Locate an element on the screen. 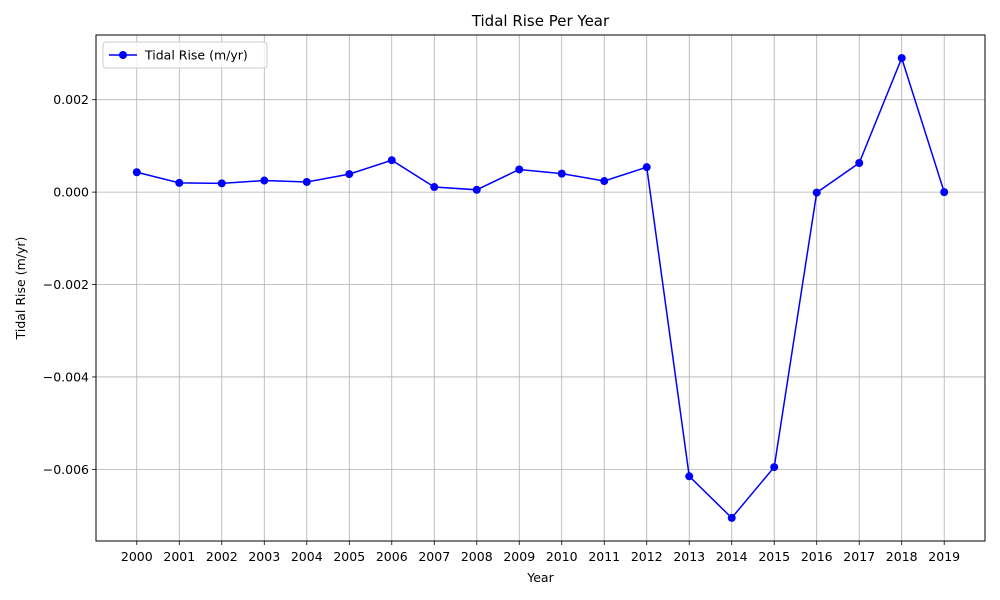 The image size is (1000, 600). x-tick-label: 2016 is located at coordinates (817, 556).